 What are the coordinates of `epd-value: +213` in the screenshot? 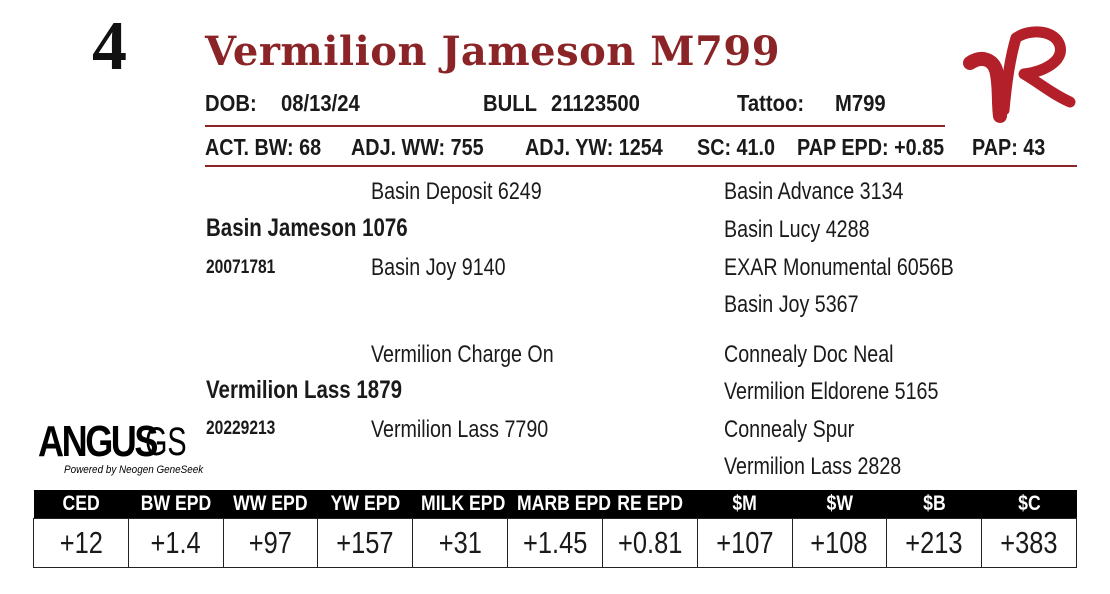 It's located at (934, 543).